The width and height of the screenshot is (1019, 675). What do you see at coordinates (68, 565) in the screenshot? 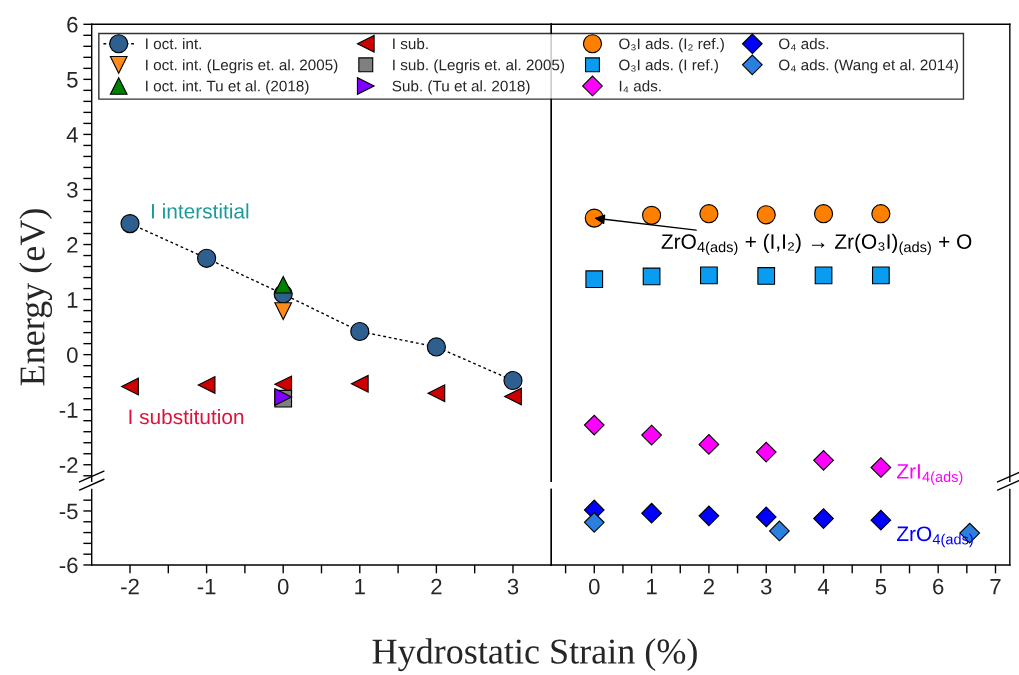
I see `y-tick-label: -6` at bounding box center [68, 565].